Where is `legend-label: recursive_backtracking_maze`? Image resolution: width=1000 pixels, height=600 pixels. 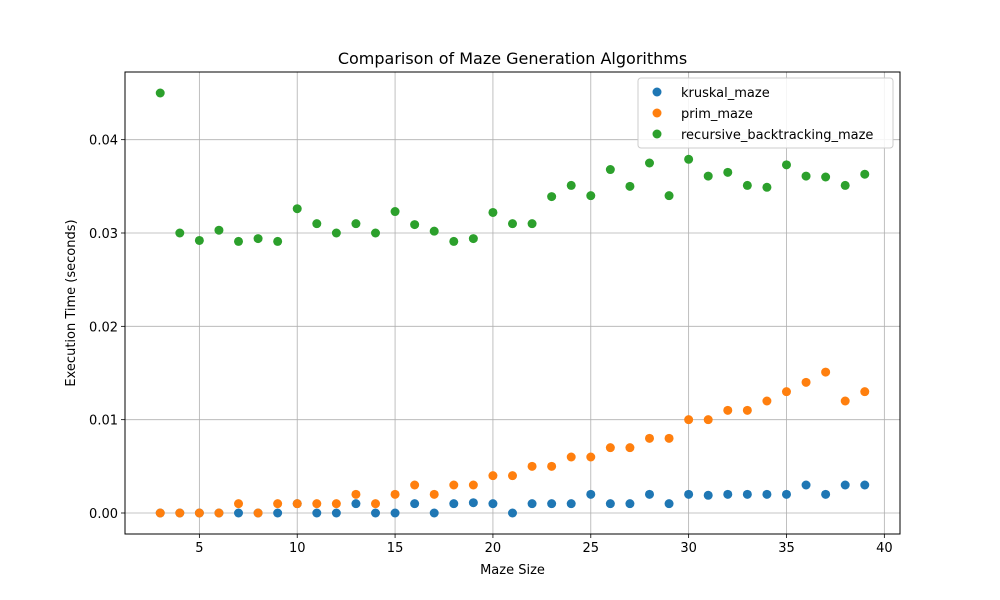
legend-label: recursive_backtracking_maze is located at coordinates (777, 135).